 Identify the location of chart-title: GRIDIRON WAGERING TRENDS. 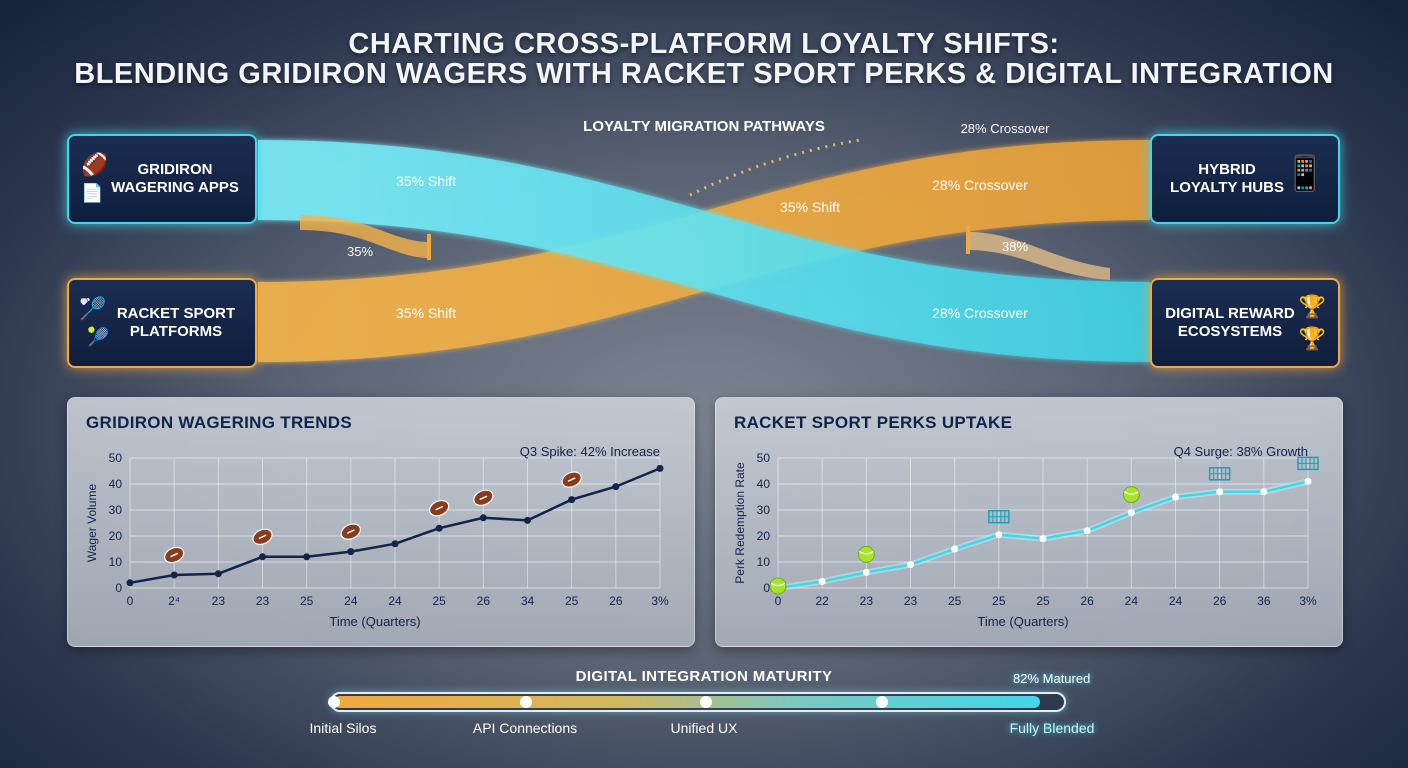
(219, 422).